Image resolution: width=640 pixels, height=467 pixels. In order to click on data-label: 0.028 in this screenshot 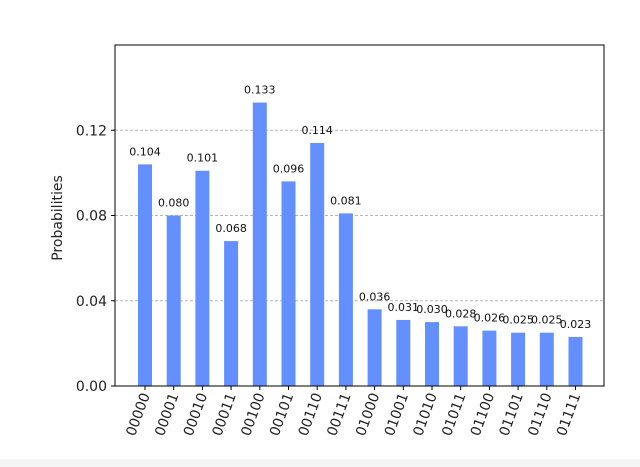, I will do `click(461, 313)`.